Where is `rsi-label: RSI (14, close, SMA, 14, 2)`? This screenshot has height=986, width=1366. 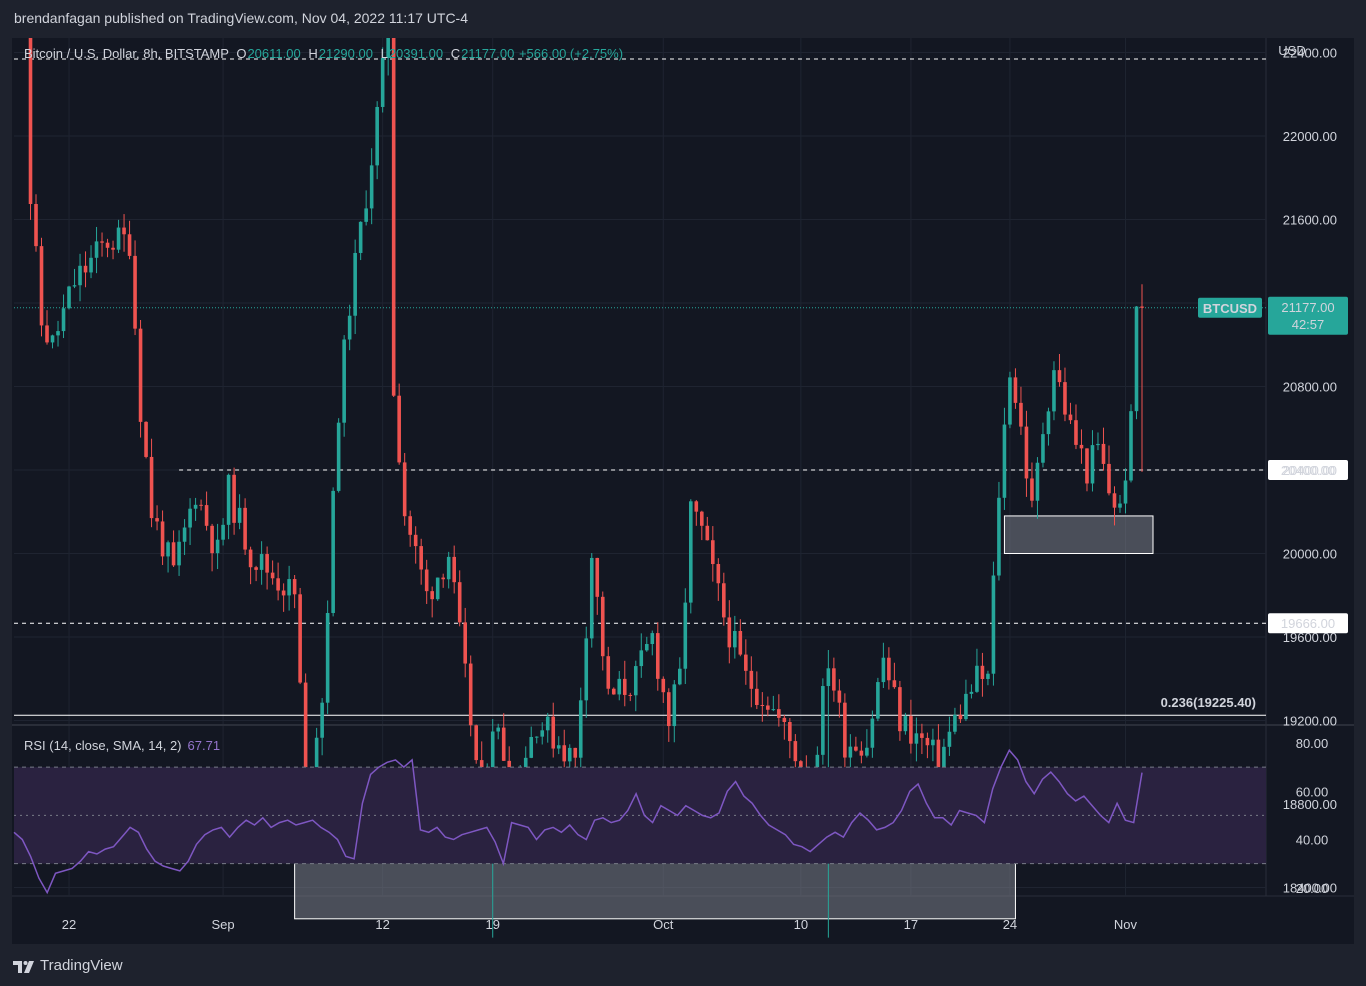
rsi-label: RSI (14, close, SMA, 14, 2) is located at coordinates (103, 745).